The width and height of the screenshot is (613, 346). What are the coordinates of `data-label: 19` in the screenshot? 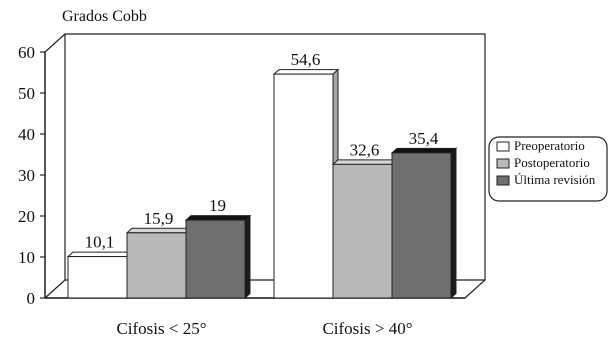 It's located at (217, 205).